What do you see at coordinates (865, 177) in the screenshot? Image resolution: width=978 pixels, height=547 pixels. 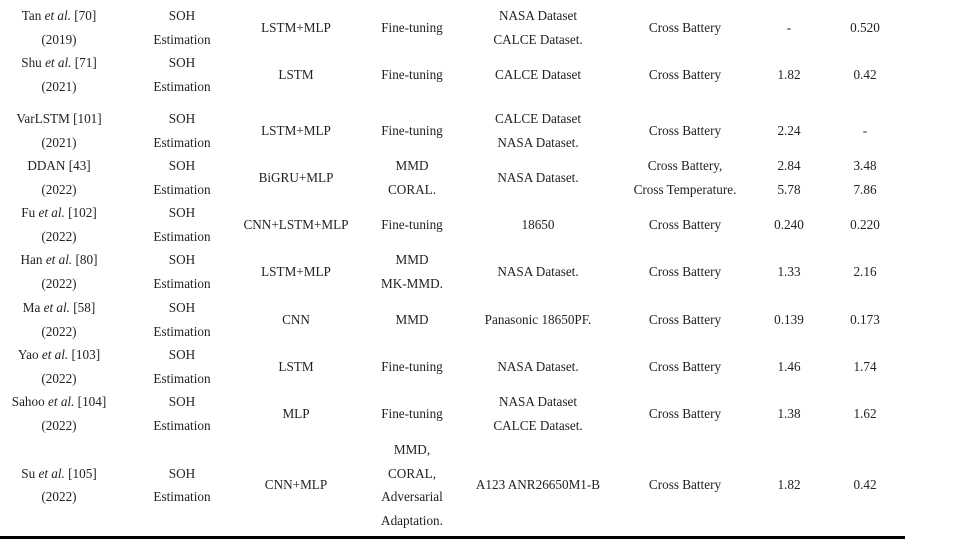 I see `metric-2-cell: 3.48 7.86` at bounding box center [865, 177].